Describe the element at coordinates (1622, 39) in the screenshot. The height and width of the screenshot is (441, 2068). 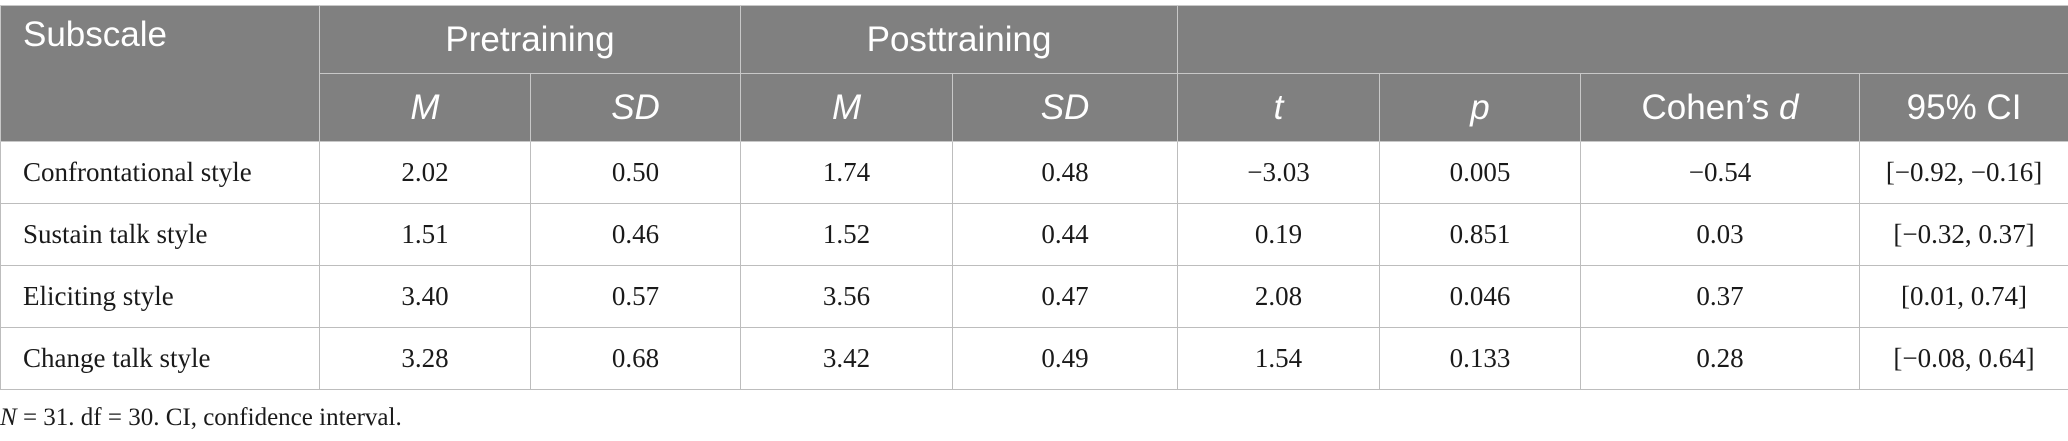
I see `header-blank` at that location.